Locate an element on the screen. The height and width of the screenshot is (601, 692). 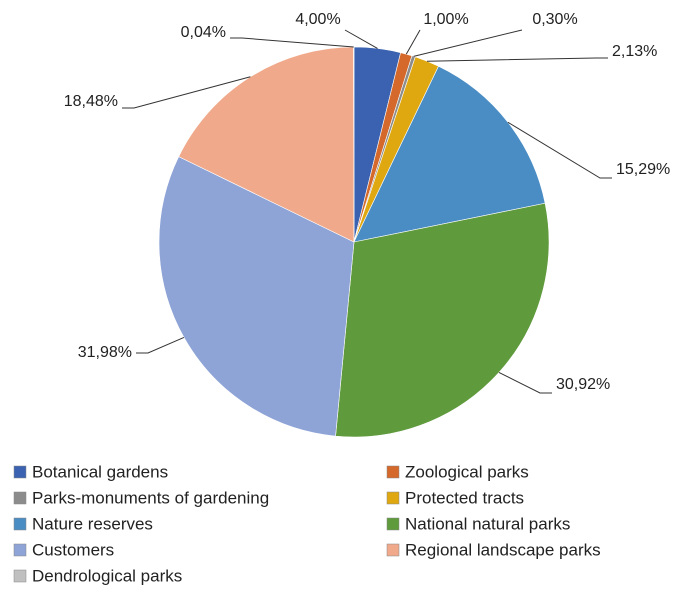
legend-label: Botanical gardens is located at coordinates (100, 471).